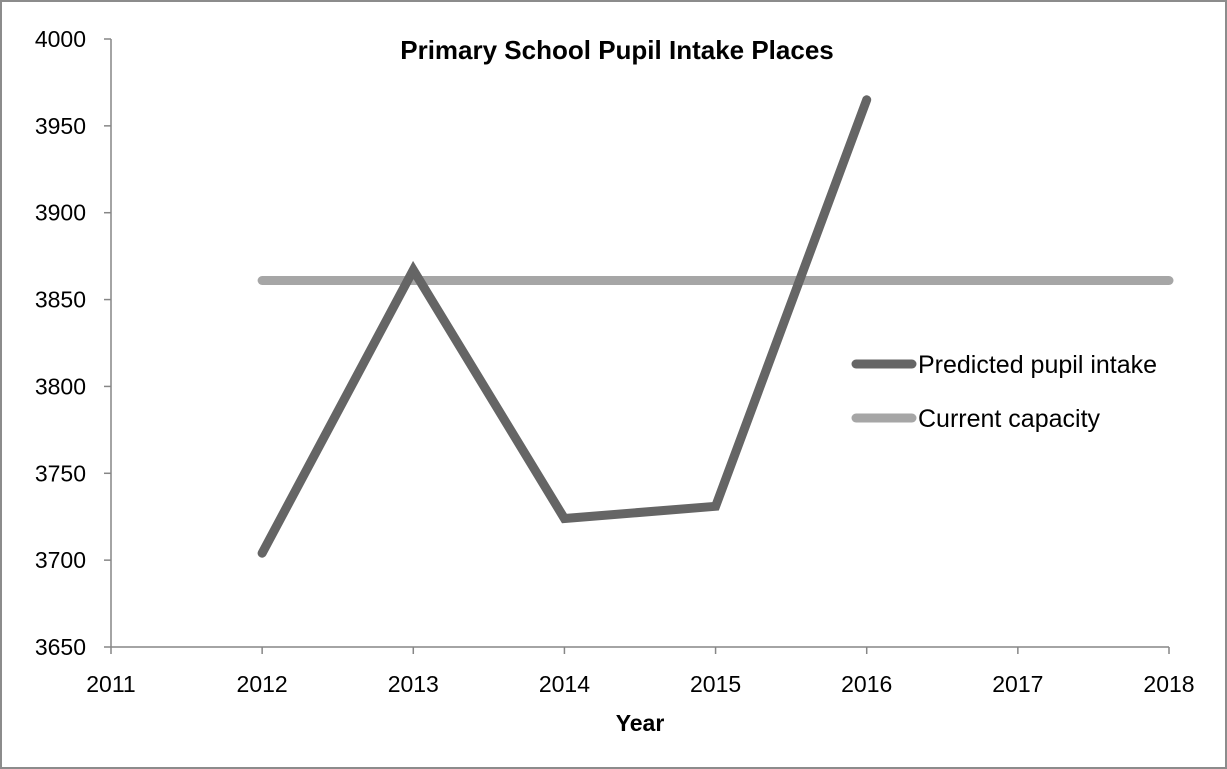 This screenshot has height=769, width=1227. I want to click on legend-label-predicted-pupil-intake: Predicted pupil intake, so click(1037, 365).